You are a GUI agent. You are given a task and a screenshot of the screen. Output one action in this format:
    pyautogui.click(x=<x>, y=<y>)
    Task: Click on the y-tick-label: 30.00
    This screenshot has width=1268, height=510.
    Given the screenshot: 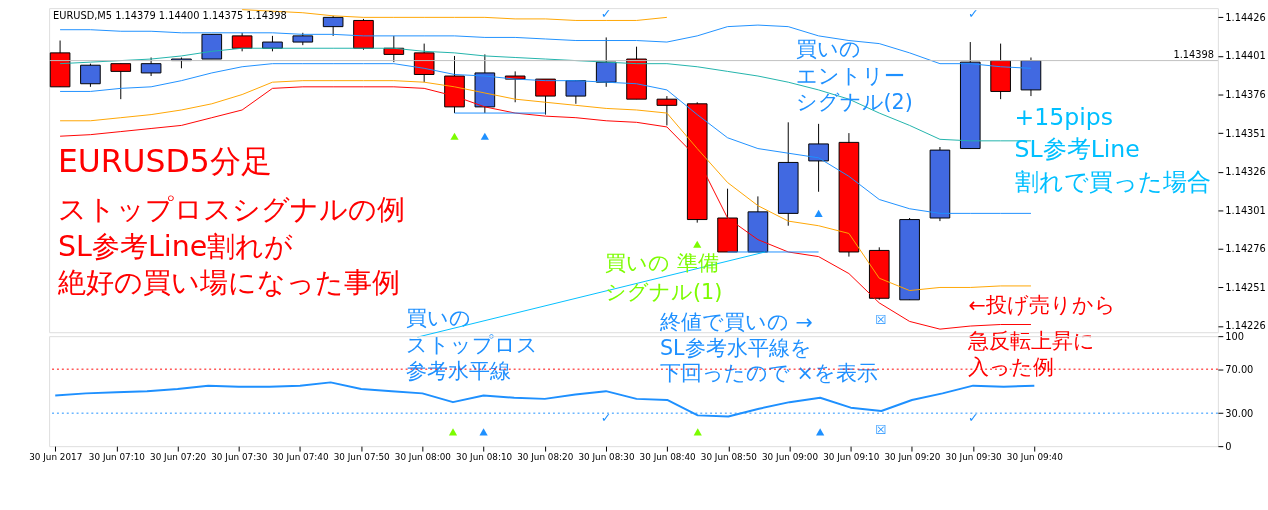 What is the action you would take?
    pyautogui.click(x=1239, y=413)
    